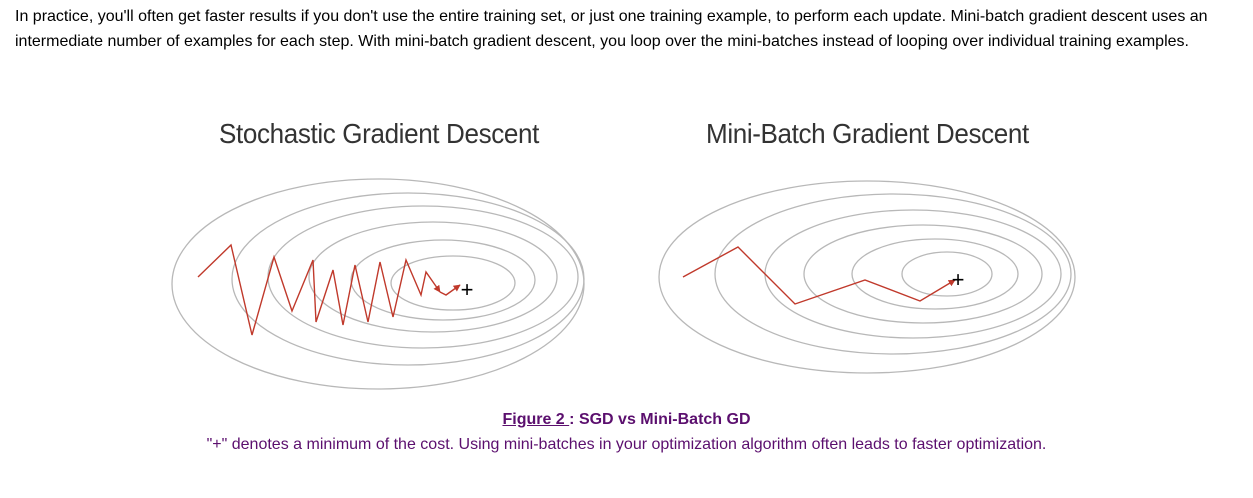  What do you see at coordinates (664, 419) in the screenshot?
I see `caption-title: SGD vs Mini-Batch GD` at bounding box center [664, 419].